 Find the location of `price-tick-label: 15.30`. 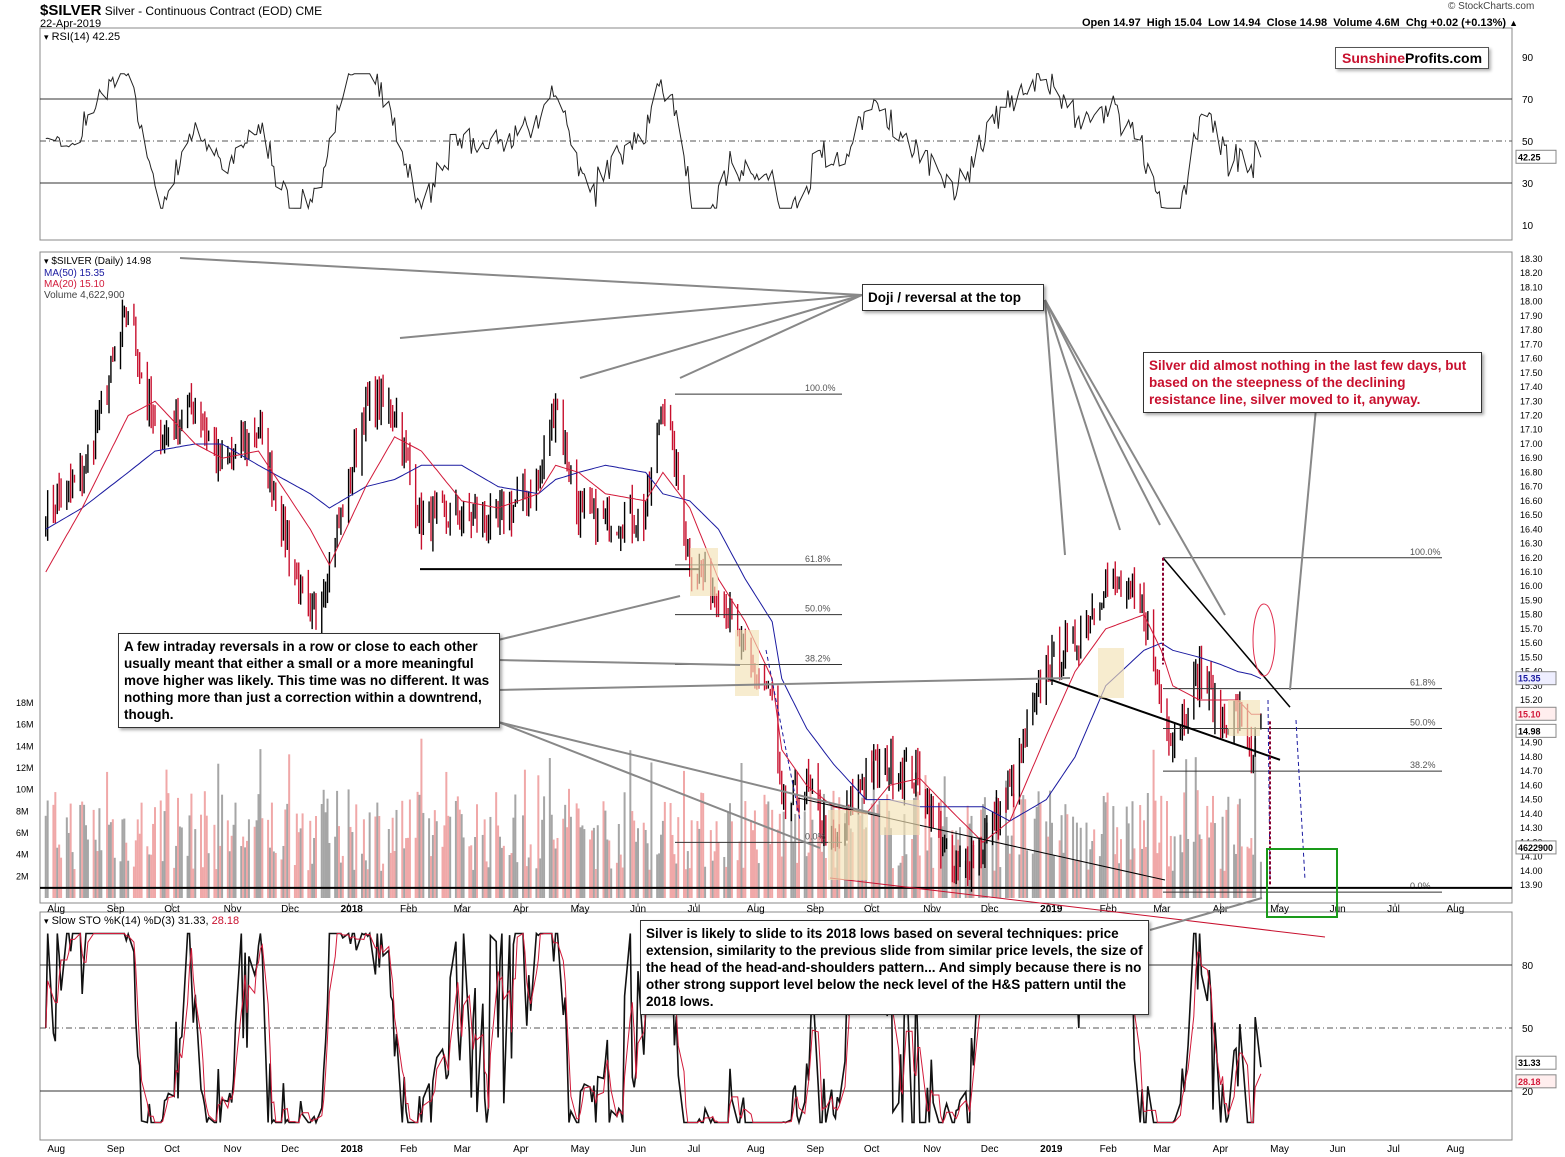

price-tick-label: 15.30 is located at coordinates (1531, 686).